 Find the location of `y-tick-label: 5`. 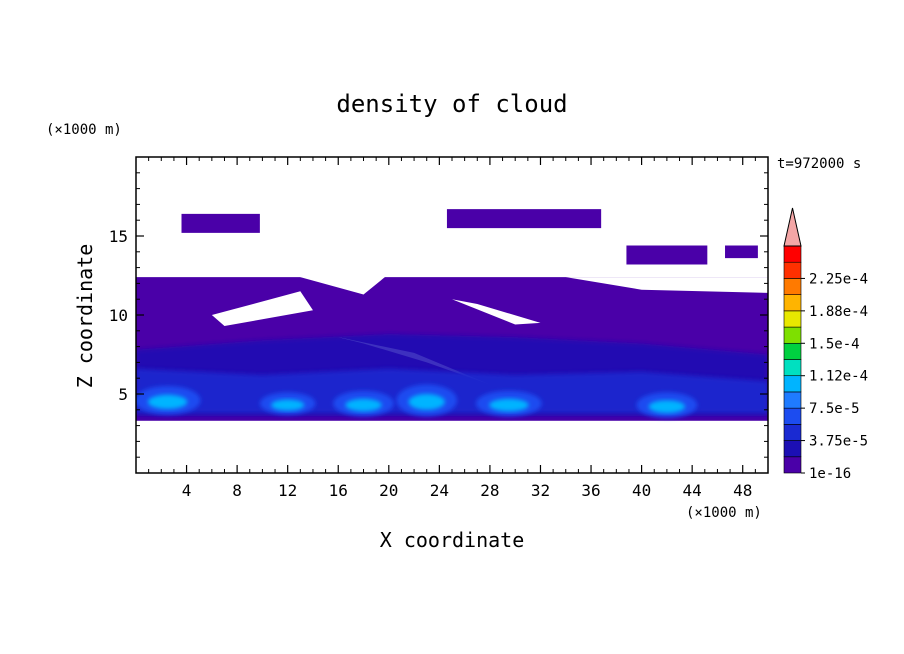

y-tick-label: 5 is located at coordinates (123, 394).